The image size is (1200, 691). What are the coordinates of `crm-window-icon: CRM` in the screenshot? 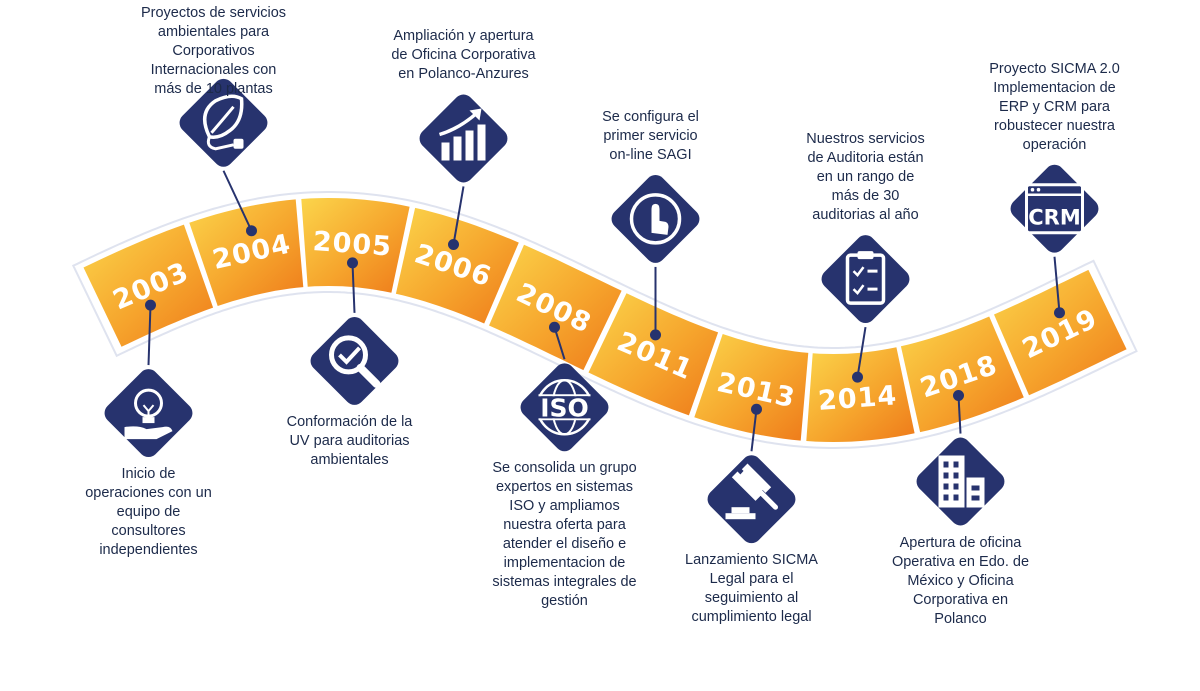 It's located at (1054, 209).